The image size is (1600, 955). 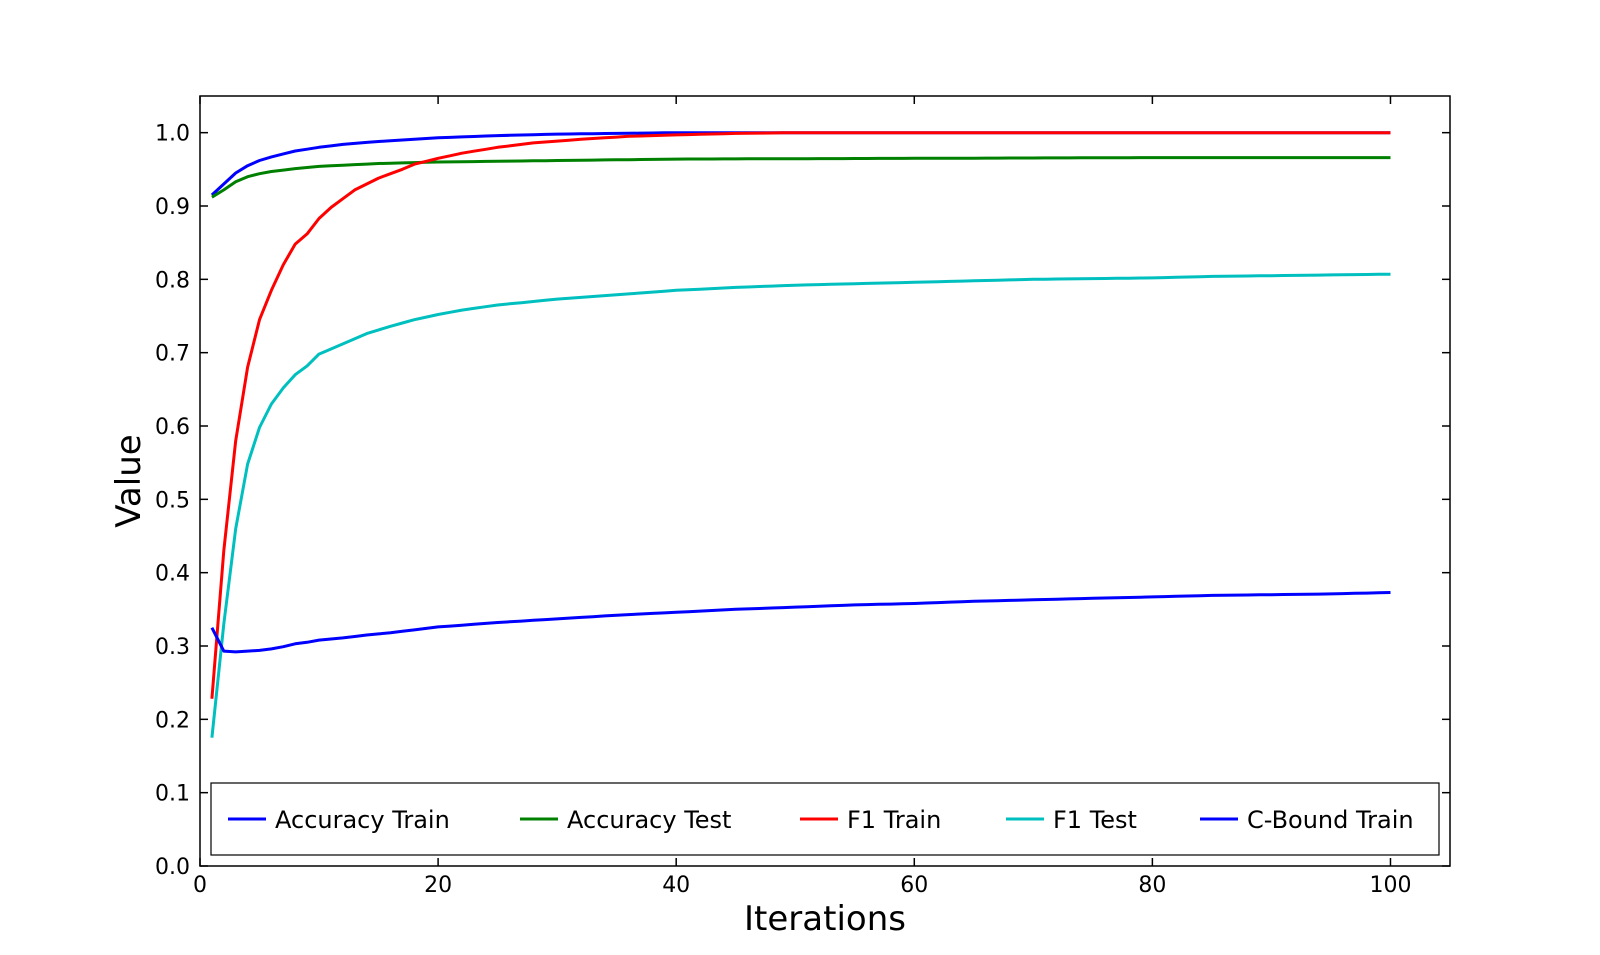 I want to click on y-tick-label: 0.4, so click(x=172, y=574).